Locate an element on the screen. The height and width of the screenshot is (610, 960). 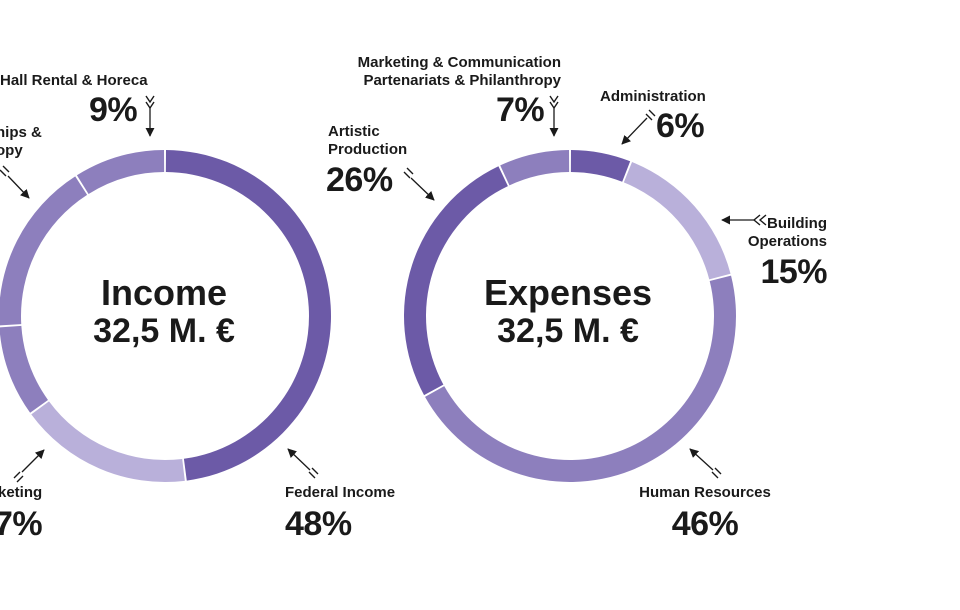
label-building-operations-line1: Building is located at coordinates (797, 223).